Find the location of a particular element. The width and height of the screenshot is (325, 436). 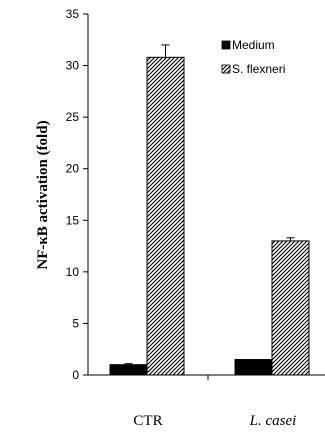

y-tick-label-1: 5 is located at coordinates (75, 323).